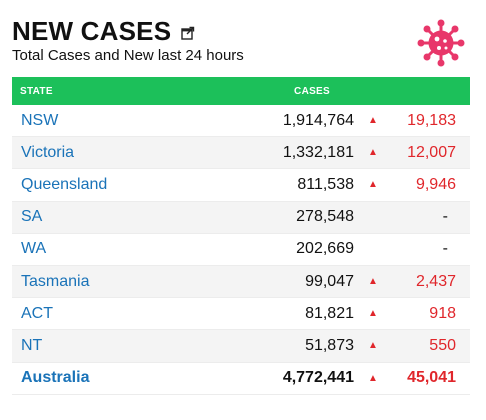  I want to click on total-cases: 99,047, so click(329, 281).